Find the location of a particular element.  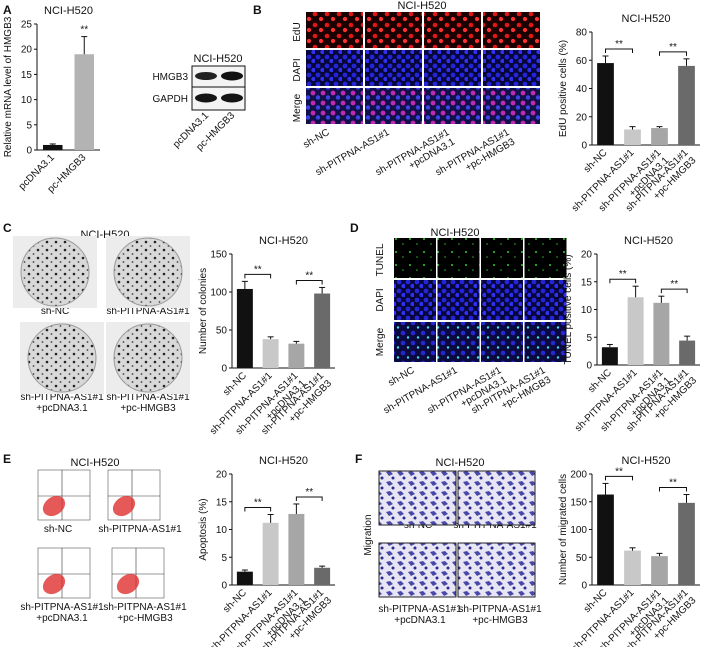

plot-label: sh-PITPNA-AS1#1 +pc-HMGB3 is located at coordinates (145, 613).